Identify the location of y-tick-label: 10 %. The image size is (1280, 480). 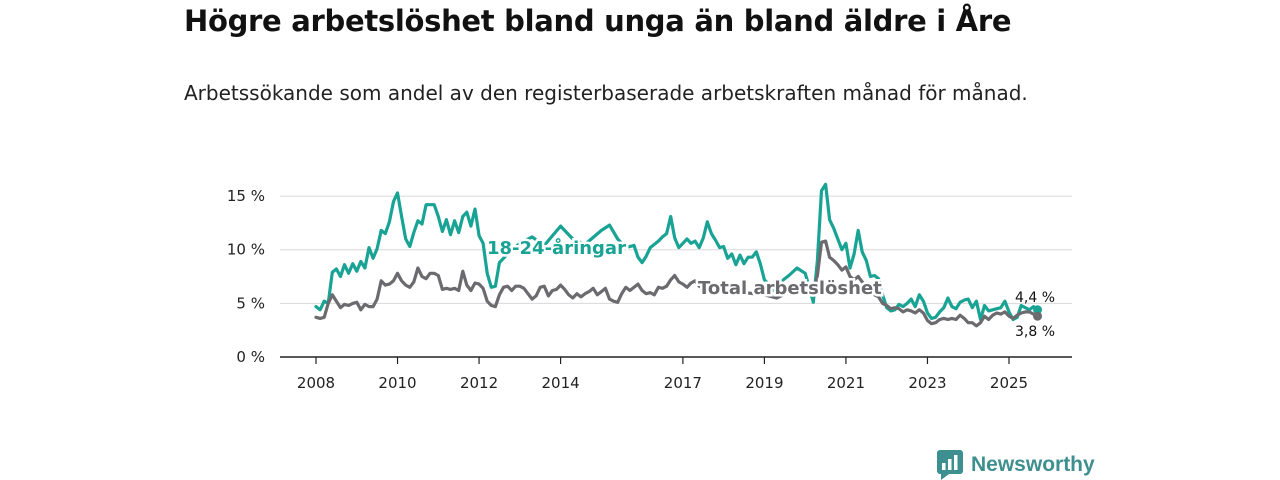
(246, 250).